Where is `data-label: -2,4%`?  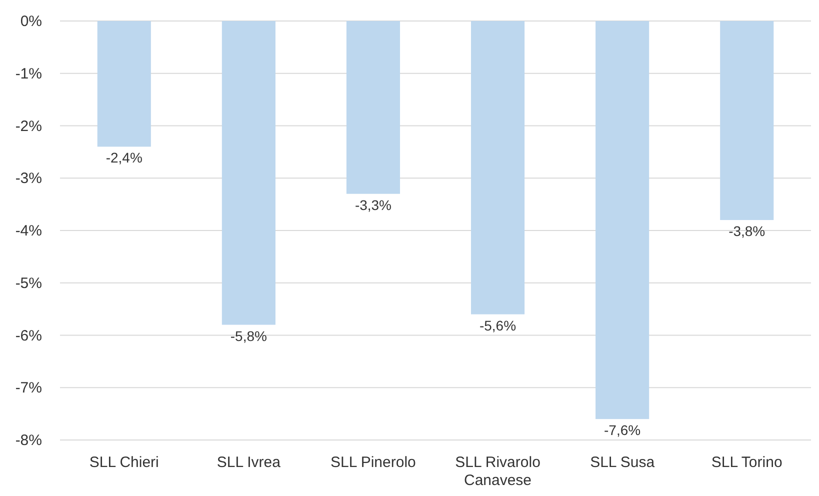
data-label: -2,4% is located at coordinates (124, 158).